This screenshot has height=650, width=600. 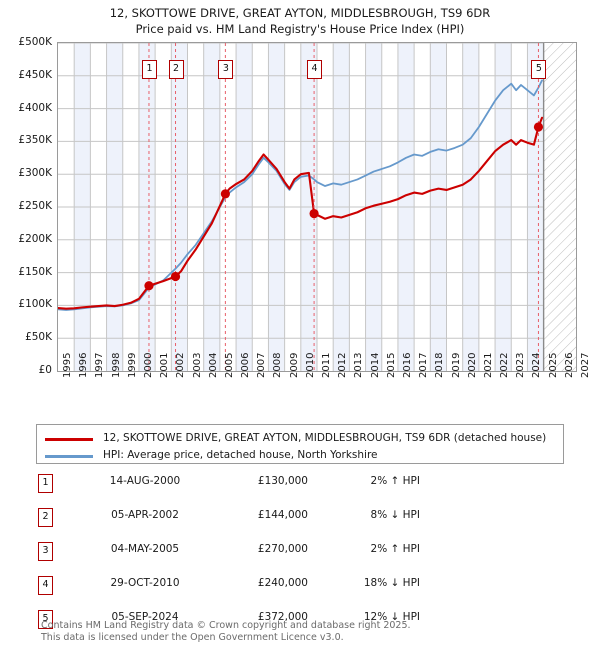 I want to click on x-tick-label: 1999, so click(x=132, y=365).